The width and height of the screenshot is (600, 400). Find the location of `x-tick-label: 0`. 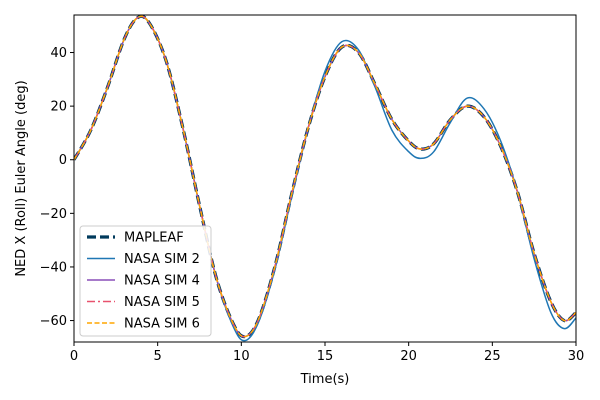

x-tick-label: 0 is located at coordinates (74, 356).